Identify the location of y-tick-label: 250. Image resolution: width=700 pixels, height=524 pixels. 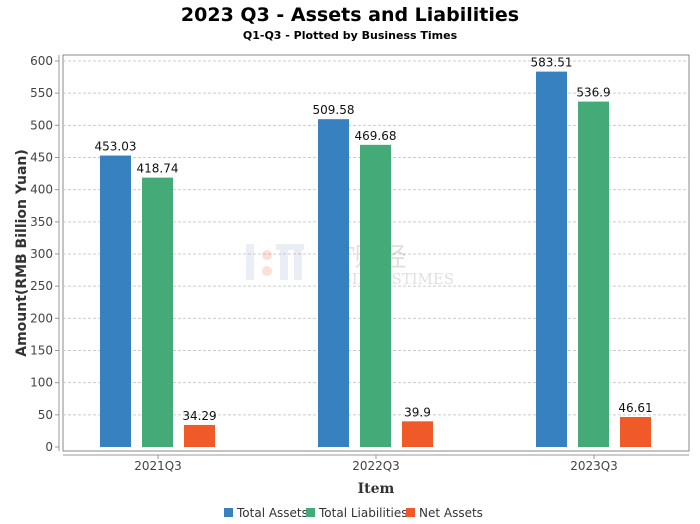
(41, 286).